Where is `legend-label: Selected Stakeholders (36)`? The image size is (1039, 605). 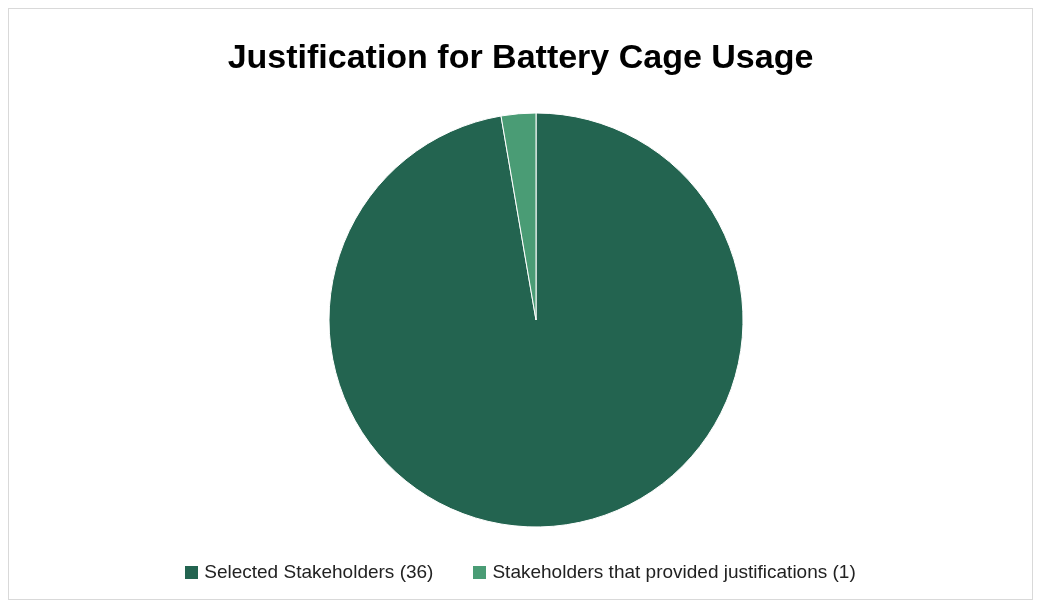
legend-label: Selected Stakeholders (36) is located at coordinates (319, 572).